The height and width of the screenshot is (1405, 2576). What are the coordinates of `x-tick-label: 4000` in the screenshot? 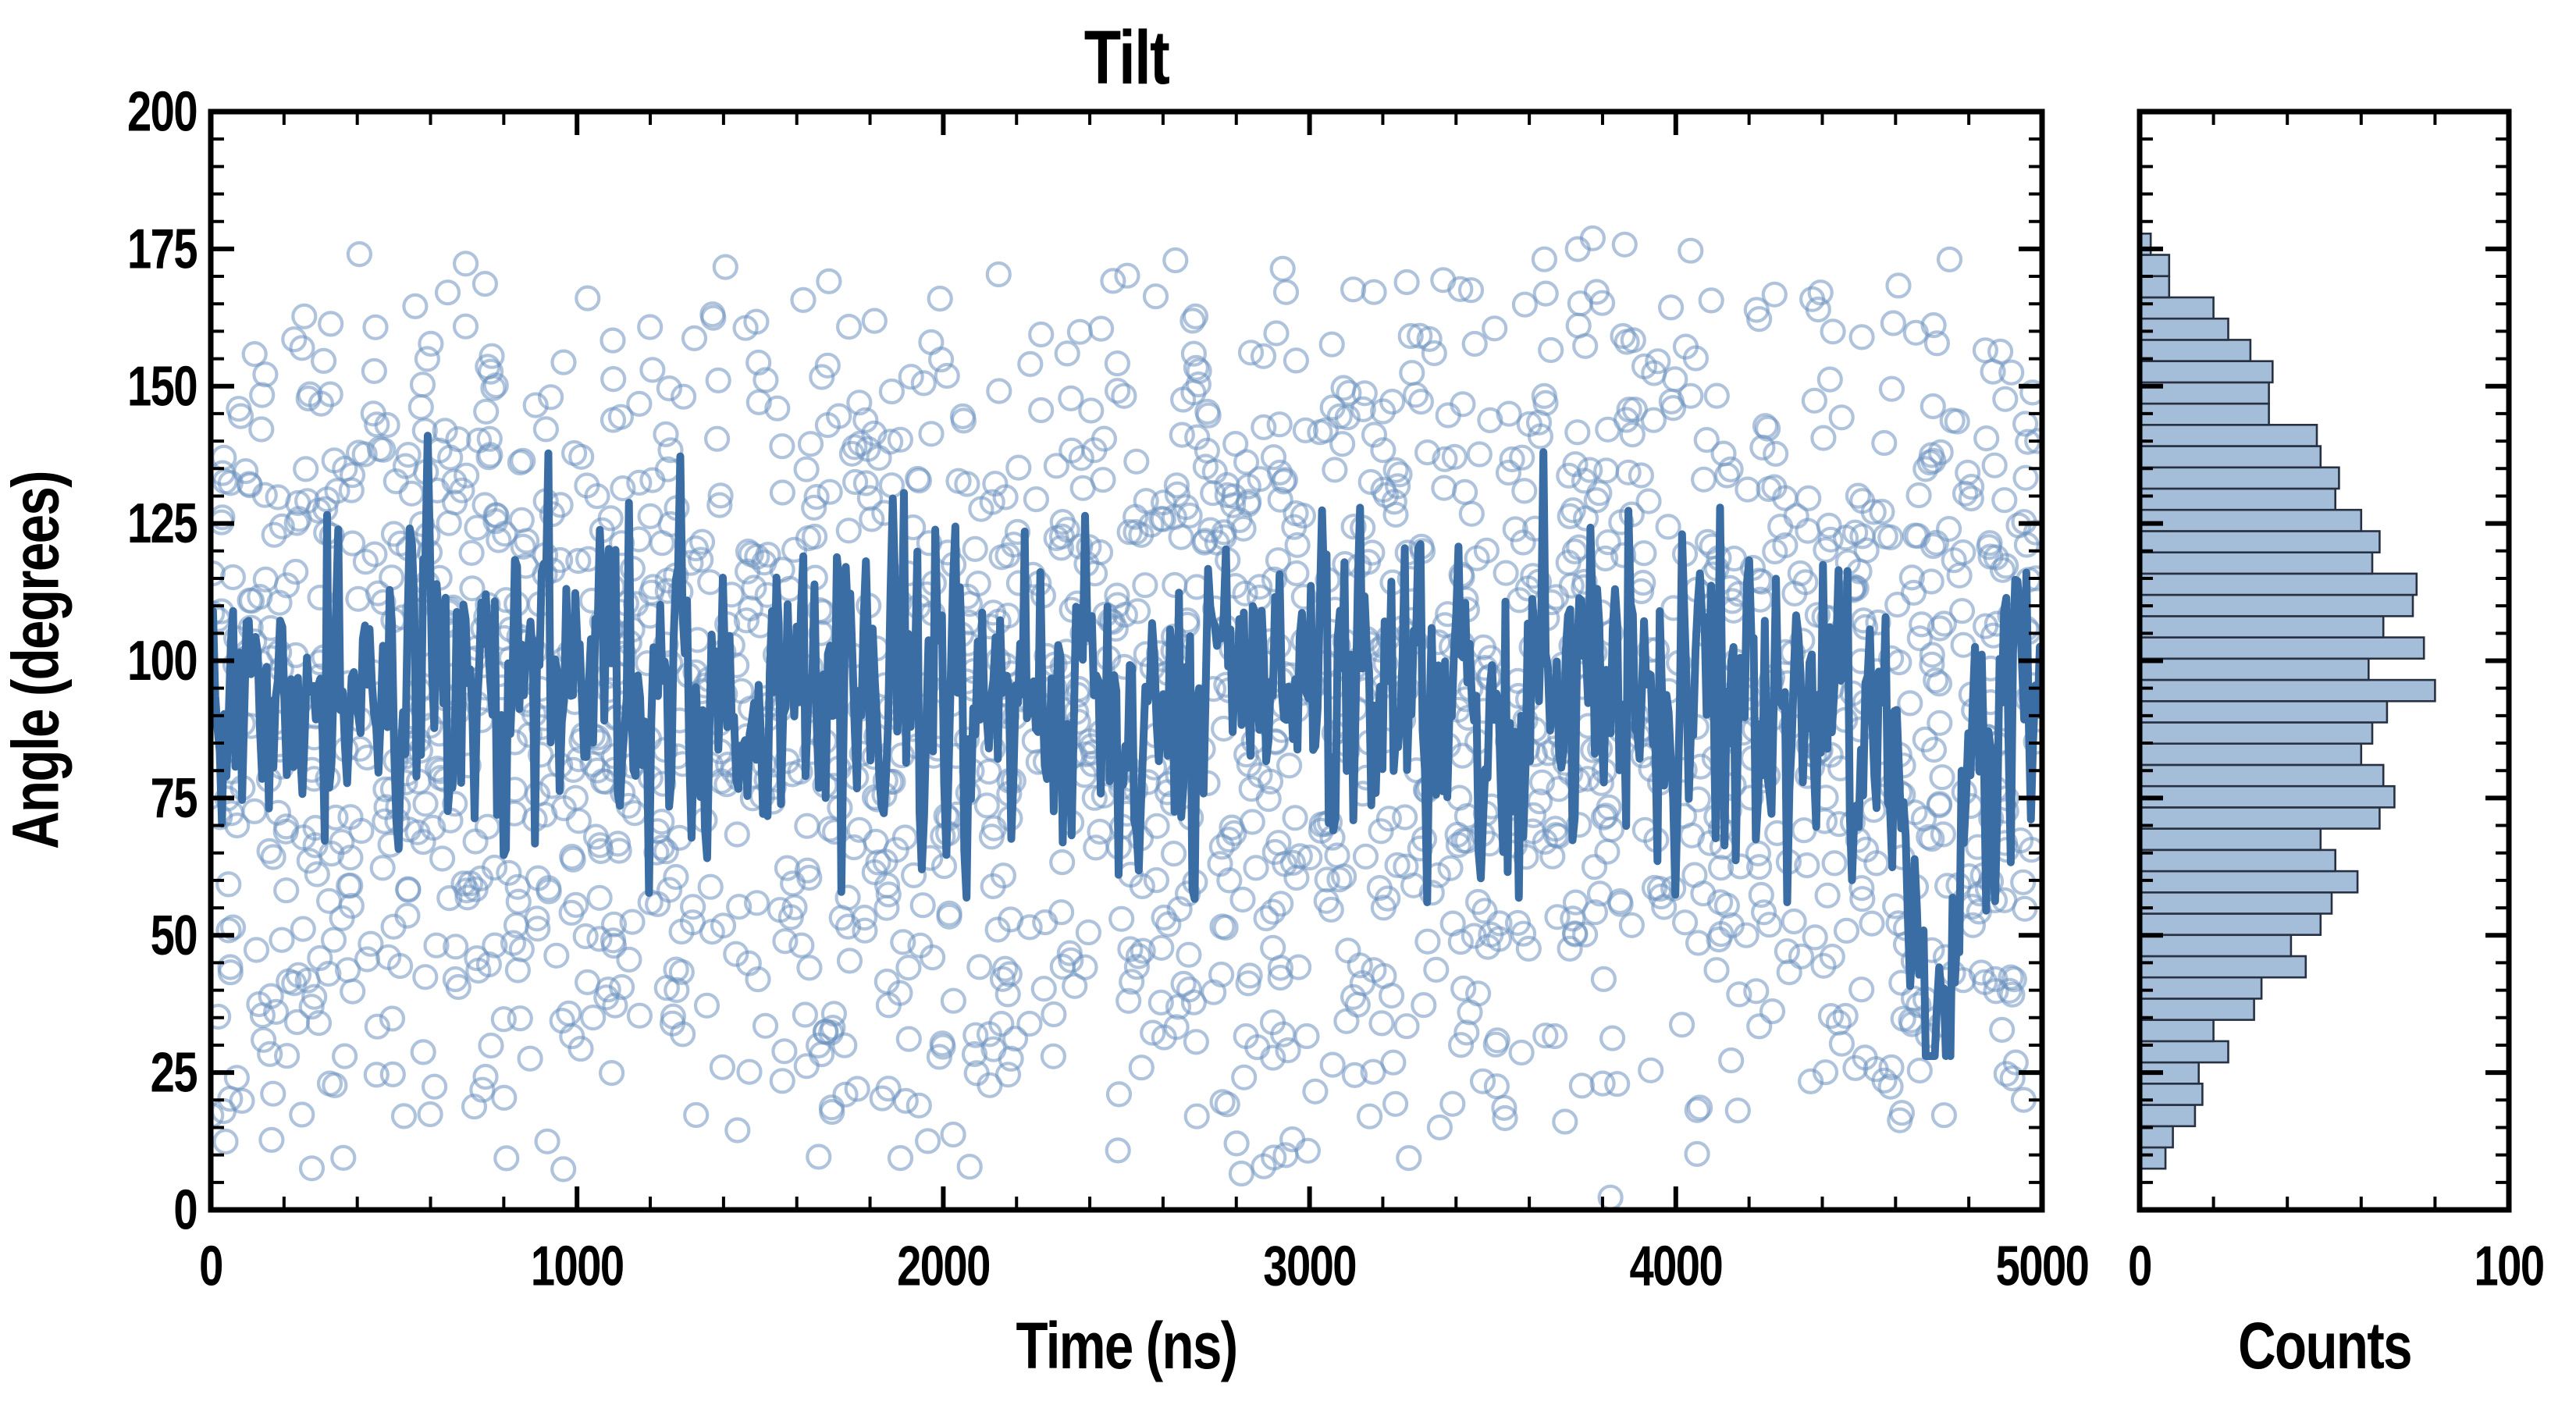 It's located at (1676, 1266).